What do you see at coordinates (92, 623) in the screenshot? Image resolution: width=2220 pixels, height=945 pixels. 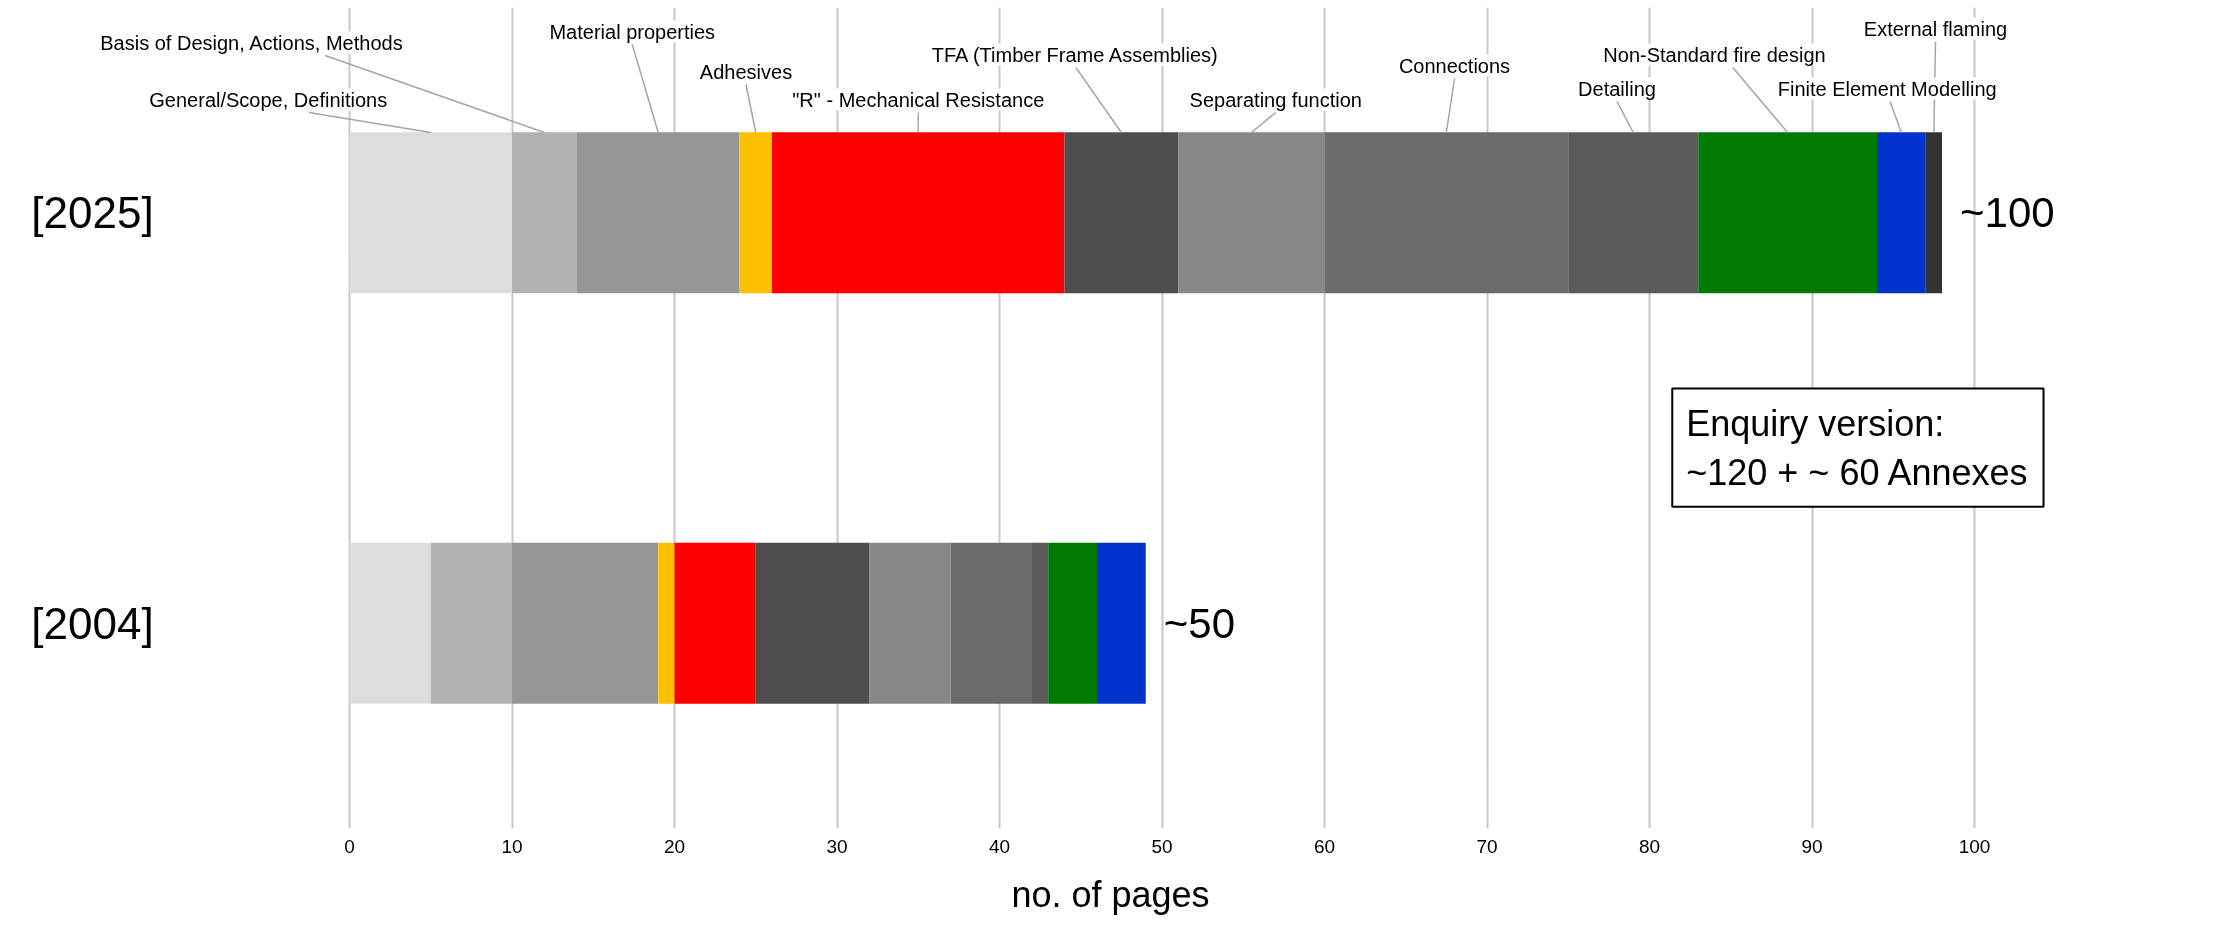 I see `y-tick-label: [2004]` at bounding box center [92, 623].